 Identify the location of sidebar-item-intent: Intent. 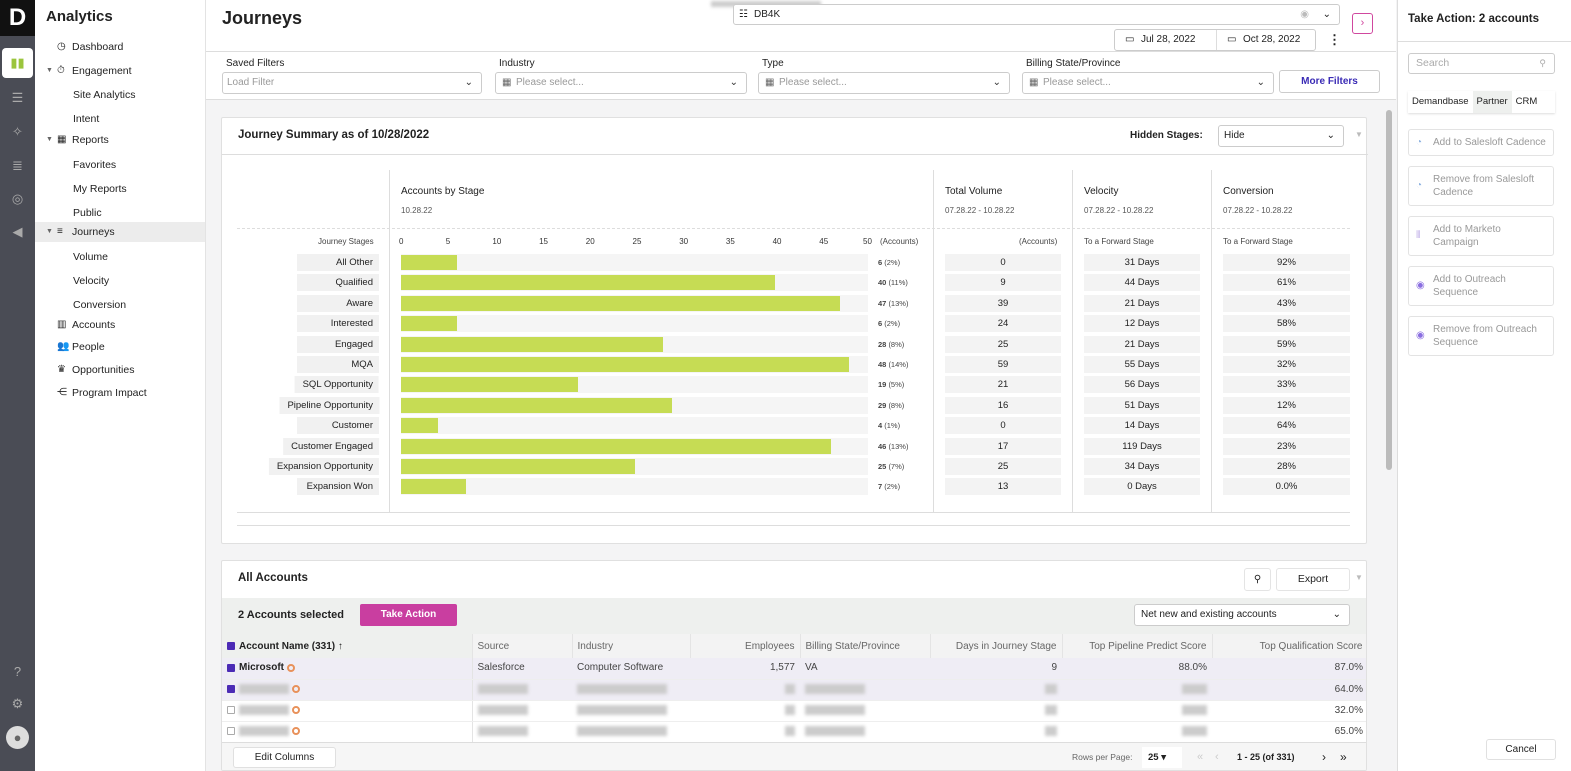
(120, 119).